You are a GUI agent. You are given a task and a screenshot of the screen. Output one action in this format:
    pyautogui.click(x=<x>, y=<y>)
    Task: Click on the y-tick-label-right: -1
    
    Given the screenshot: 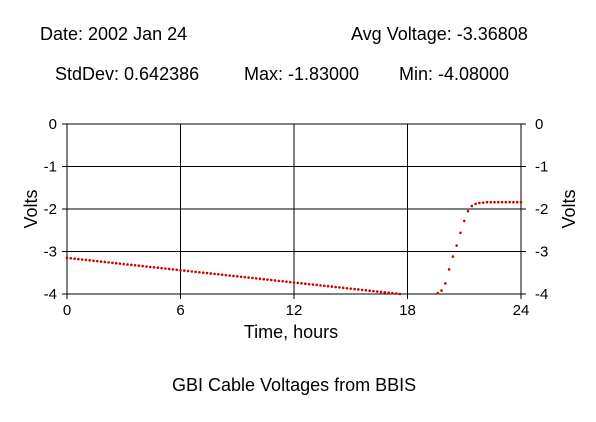 What is the action you would take?
    pyautogui.click(x=541, y=167)
    